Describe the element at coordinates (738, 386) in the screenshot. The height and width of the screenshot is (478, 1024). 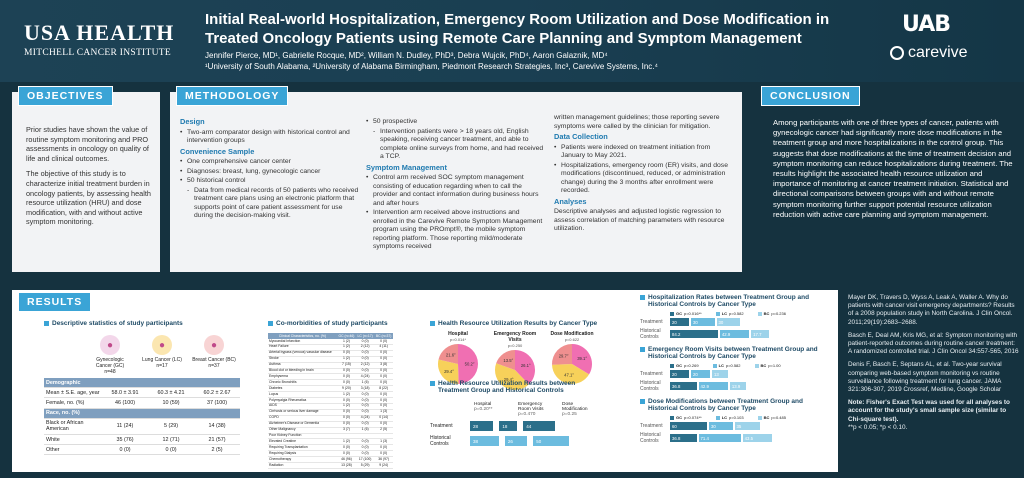
I see `rate-bar: 13.9` at that location.